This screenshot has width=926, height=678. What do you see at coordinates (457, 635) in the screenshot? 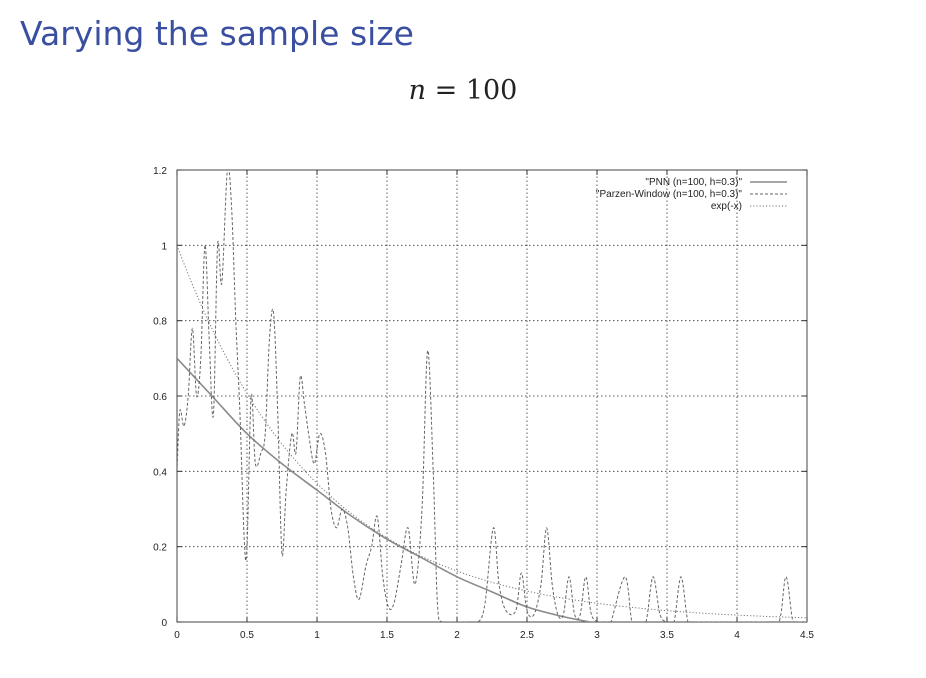
I see `x-tick-label: 2` at bounding box center [457, 635].